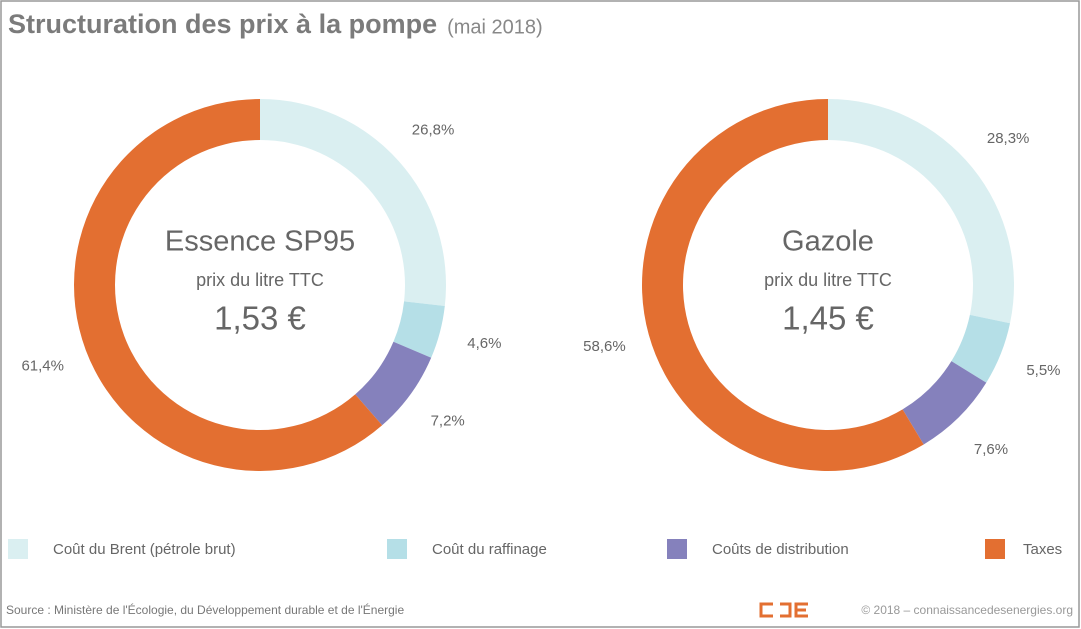 The width and height of the screenshot is (1081, 629). What do you see at coordinates (144, 549) in the screenshot?
I see `legend-label: Coût du Brent (pétrole brut)` at bounding box center [144, 549].